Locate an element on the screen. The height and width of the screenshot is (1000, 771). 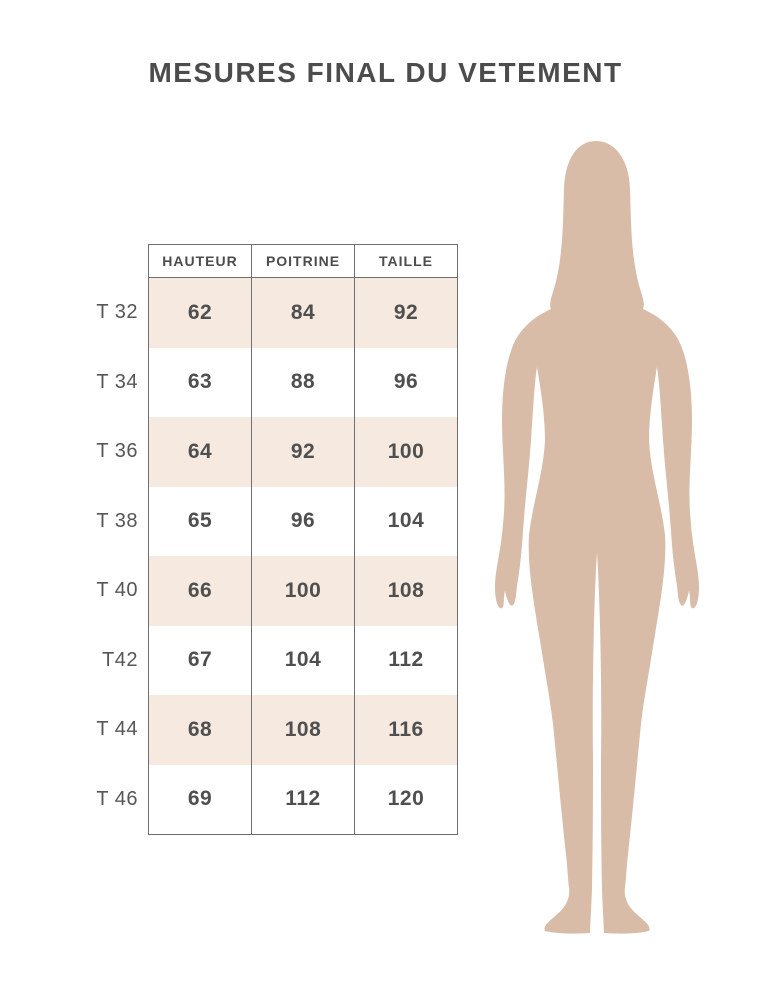
column-header-taille: TAILLE is located at coordinates (405, 261).